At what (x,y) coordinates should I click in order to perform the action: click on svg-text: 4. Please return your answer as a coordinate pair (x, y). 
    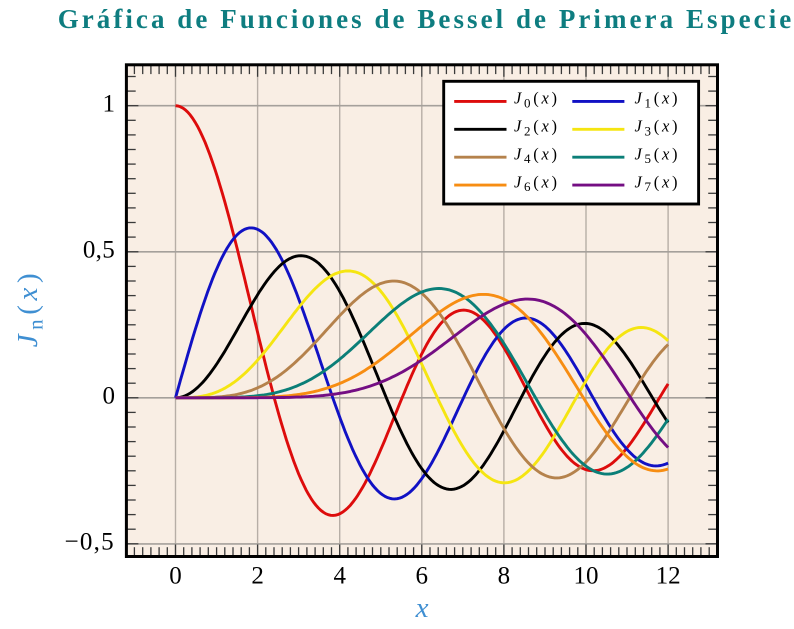
    Looking at the image, I should click on (339, 576).